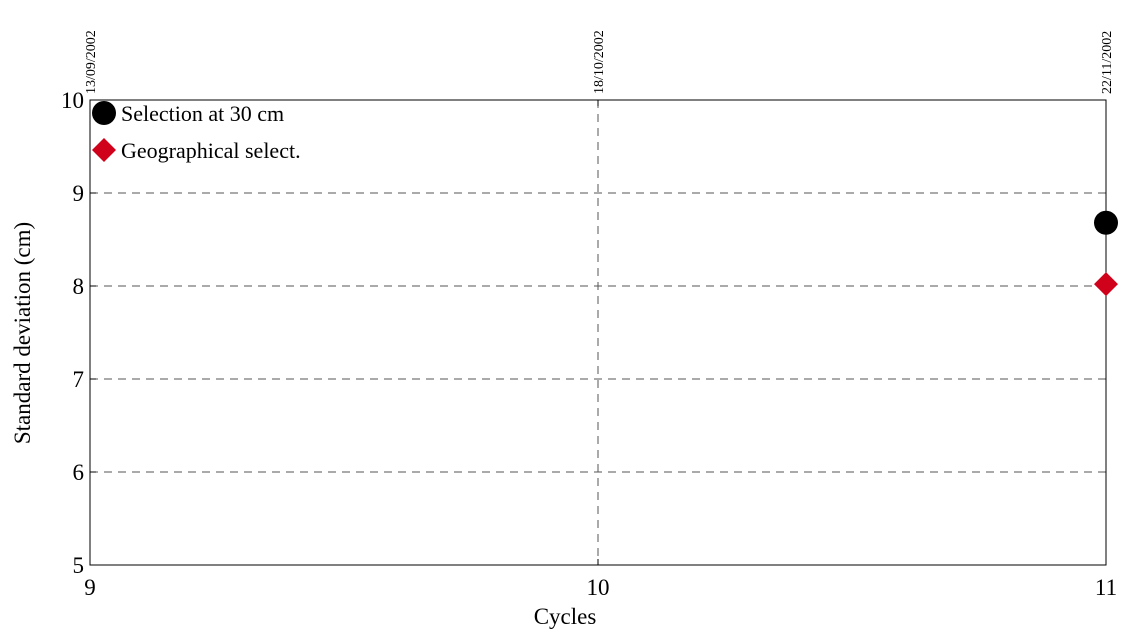  Describe the element at coordinates (72, 100) in the screenshot. I see `y-tick-label: 10` at that location.